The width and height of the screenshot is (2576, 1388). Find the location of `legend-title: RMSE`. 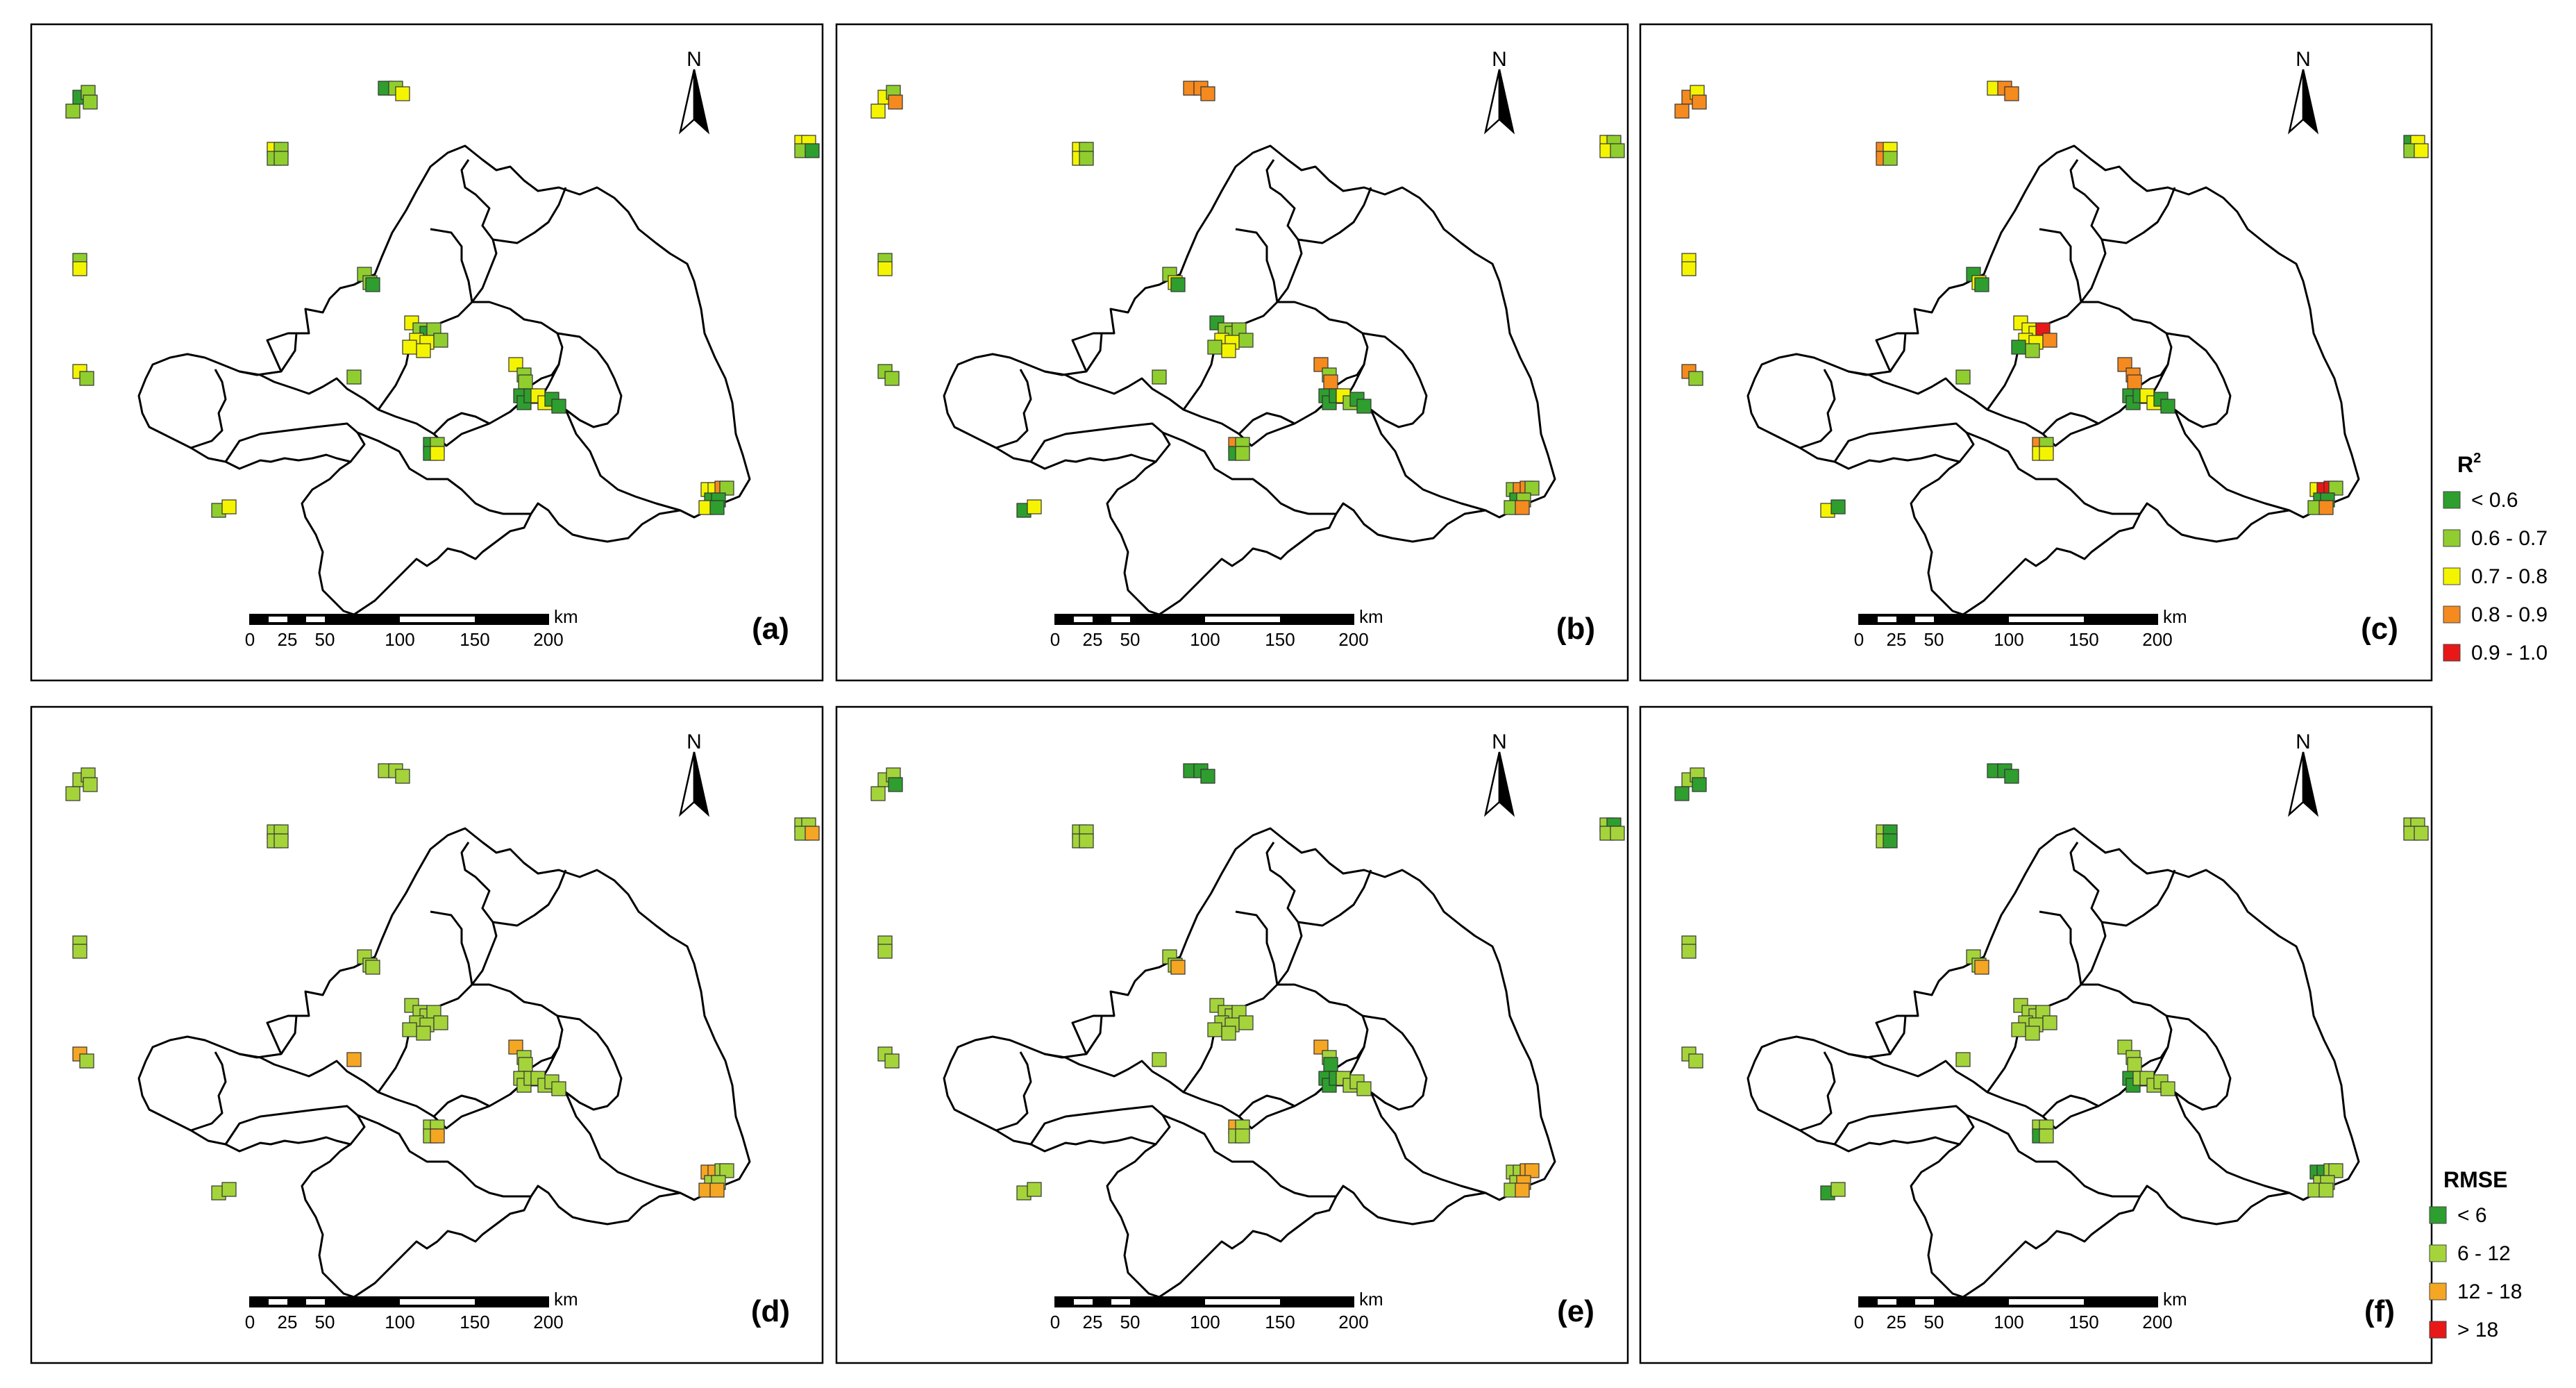

legend-title: RMSE is located at coordinates (2475, 1180).